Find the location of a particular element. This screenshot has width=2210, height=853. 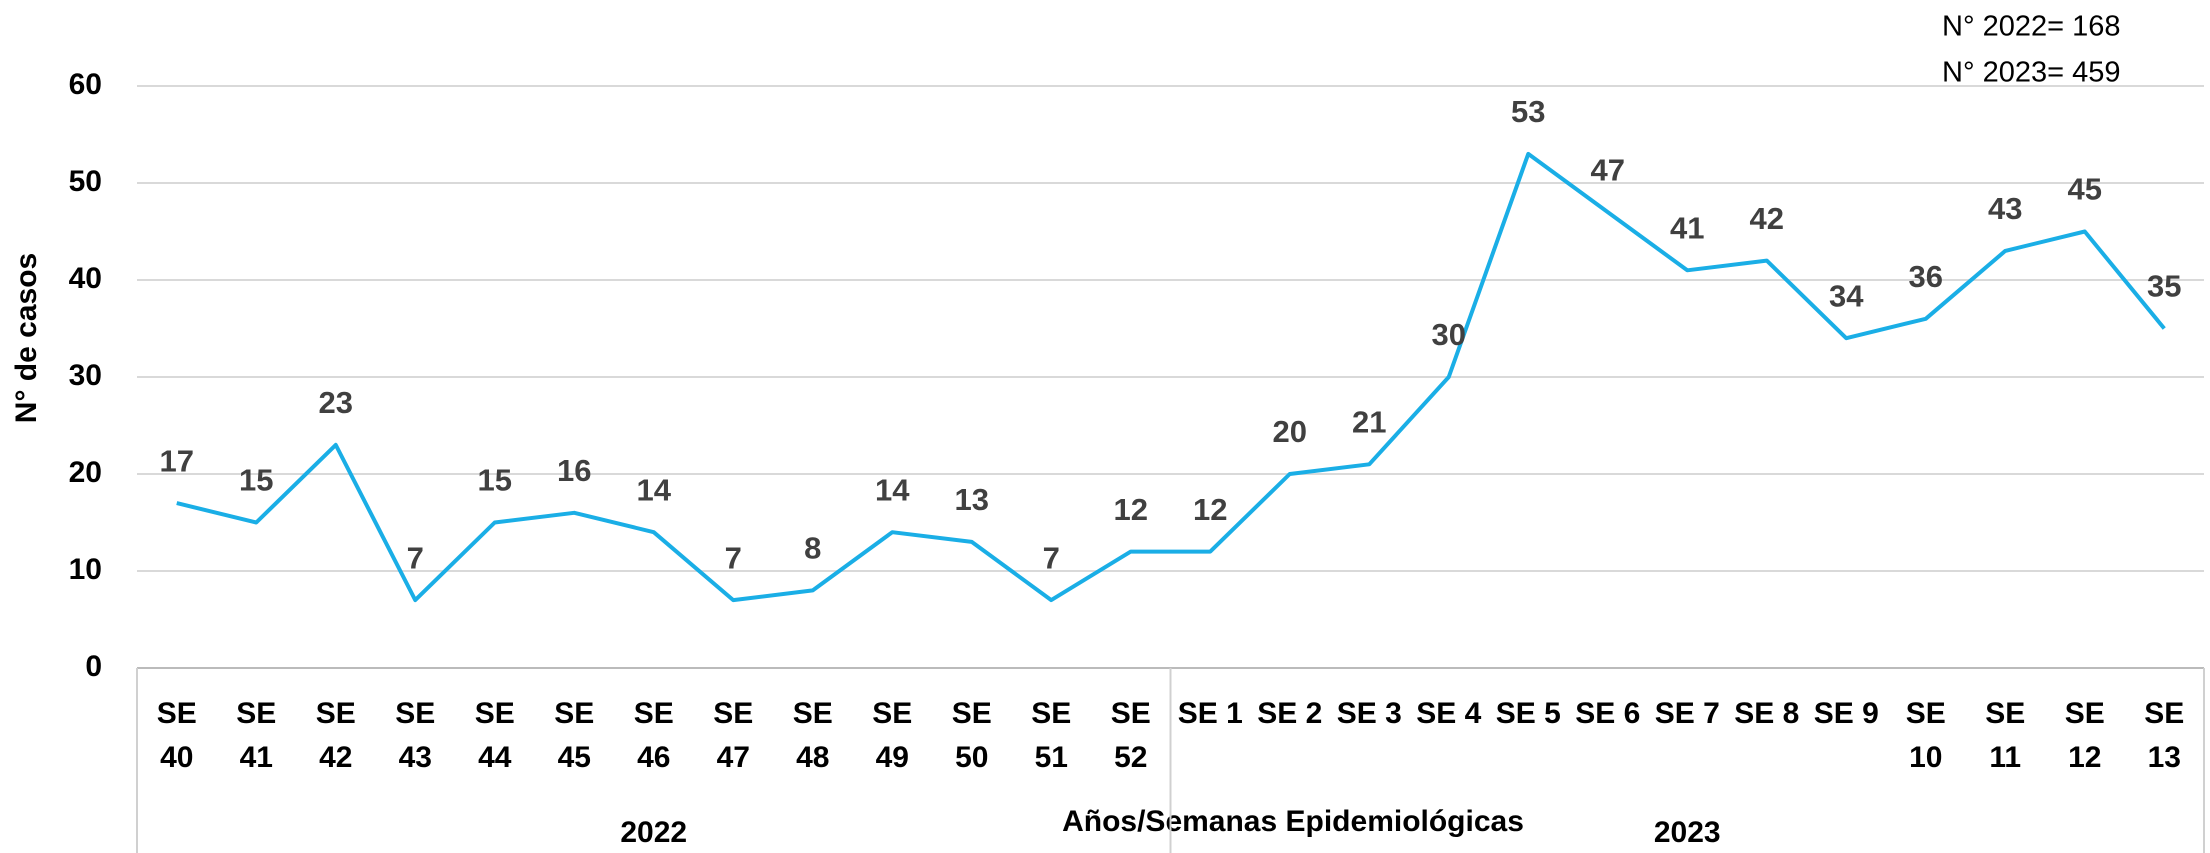

x-tick-label: SE 5 is located at coordinates (1528, 713).